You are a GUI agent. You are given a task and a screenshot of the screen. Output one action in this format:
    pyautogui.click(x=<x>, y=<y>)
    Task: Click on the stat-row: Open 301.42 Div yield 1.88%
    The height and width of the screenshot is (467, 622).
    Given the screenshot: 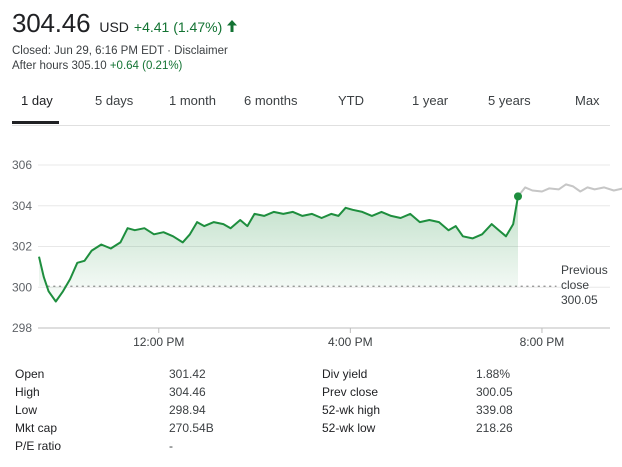 What is the action you would take?
    pyautogui.click(x=315, y=376)
    